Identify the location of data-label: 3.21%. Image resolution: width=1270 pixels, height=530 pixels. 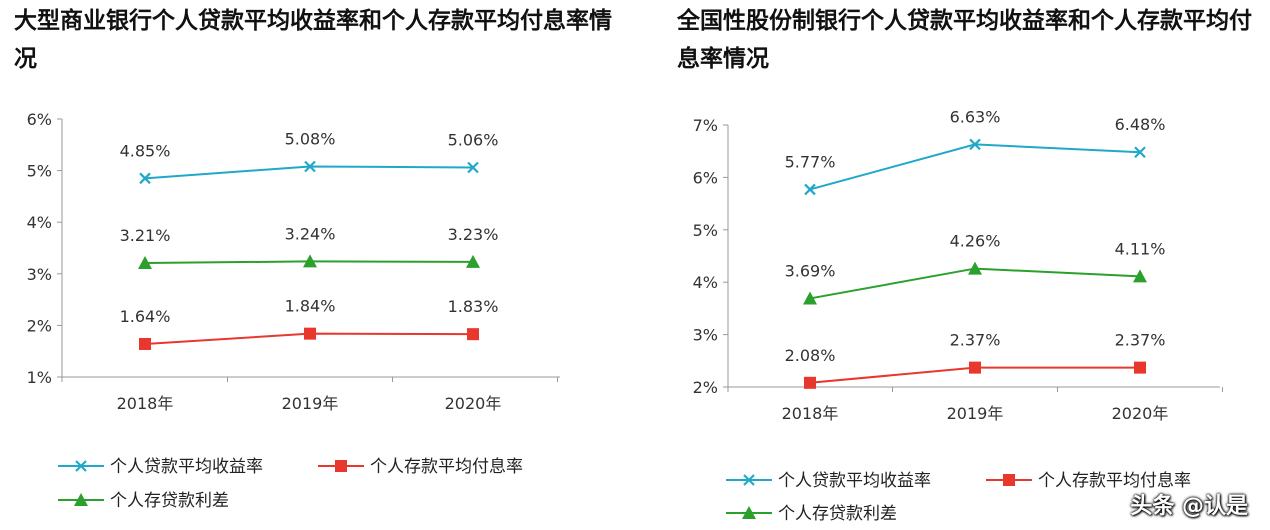
(145, 235).